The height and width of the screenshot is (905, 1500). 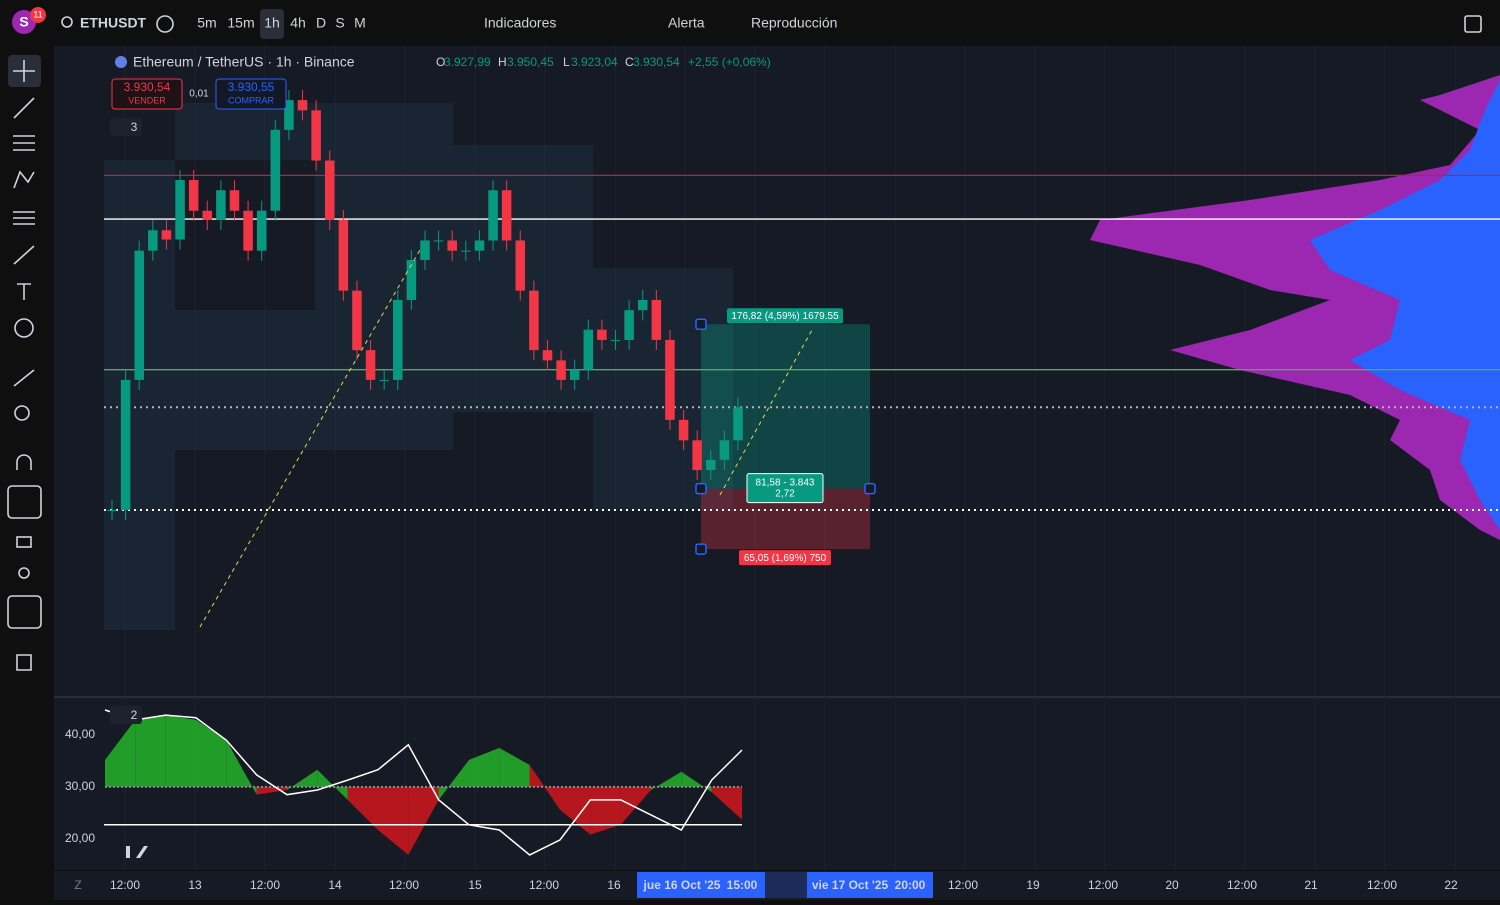 What do you see at coordinates (339, 23) in the screenshot?
I see `interval: S` at bounding box center [339, 23].